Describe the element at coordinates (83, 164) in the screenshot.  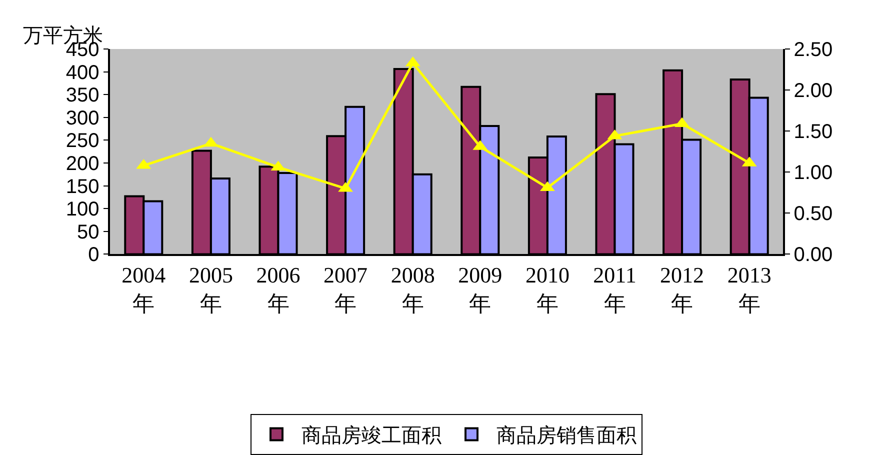
I see `y-tick-label: 200` at that location.